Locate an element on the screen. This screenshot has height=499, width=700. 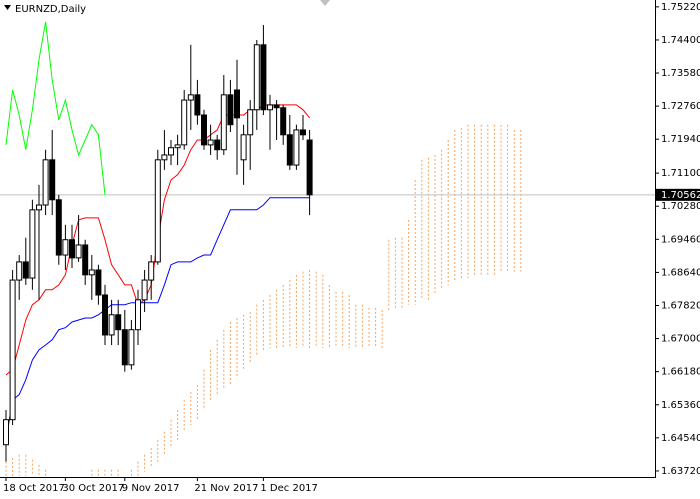
price-label: 1.70562 is located at coordinates (680, 195).